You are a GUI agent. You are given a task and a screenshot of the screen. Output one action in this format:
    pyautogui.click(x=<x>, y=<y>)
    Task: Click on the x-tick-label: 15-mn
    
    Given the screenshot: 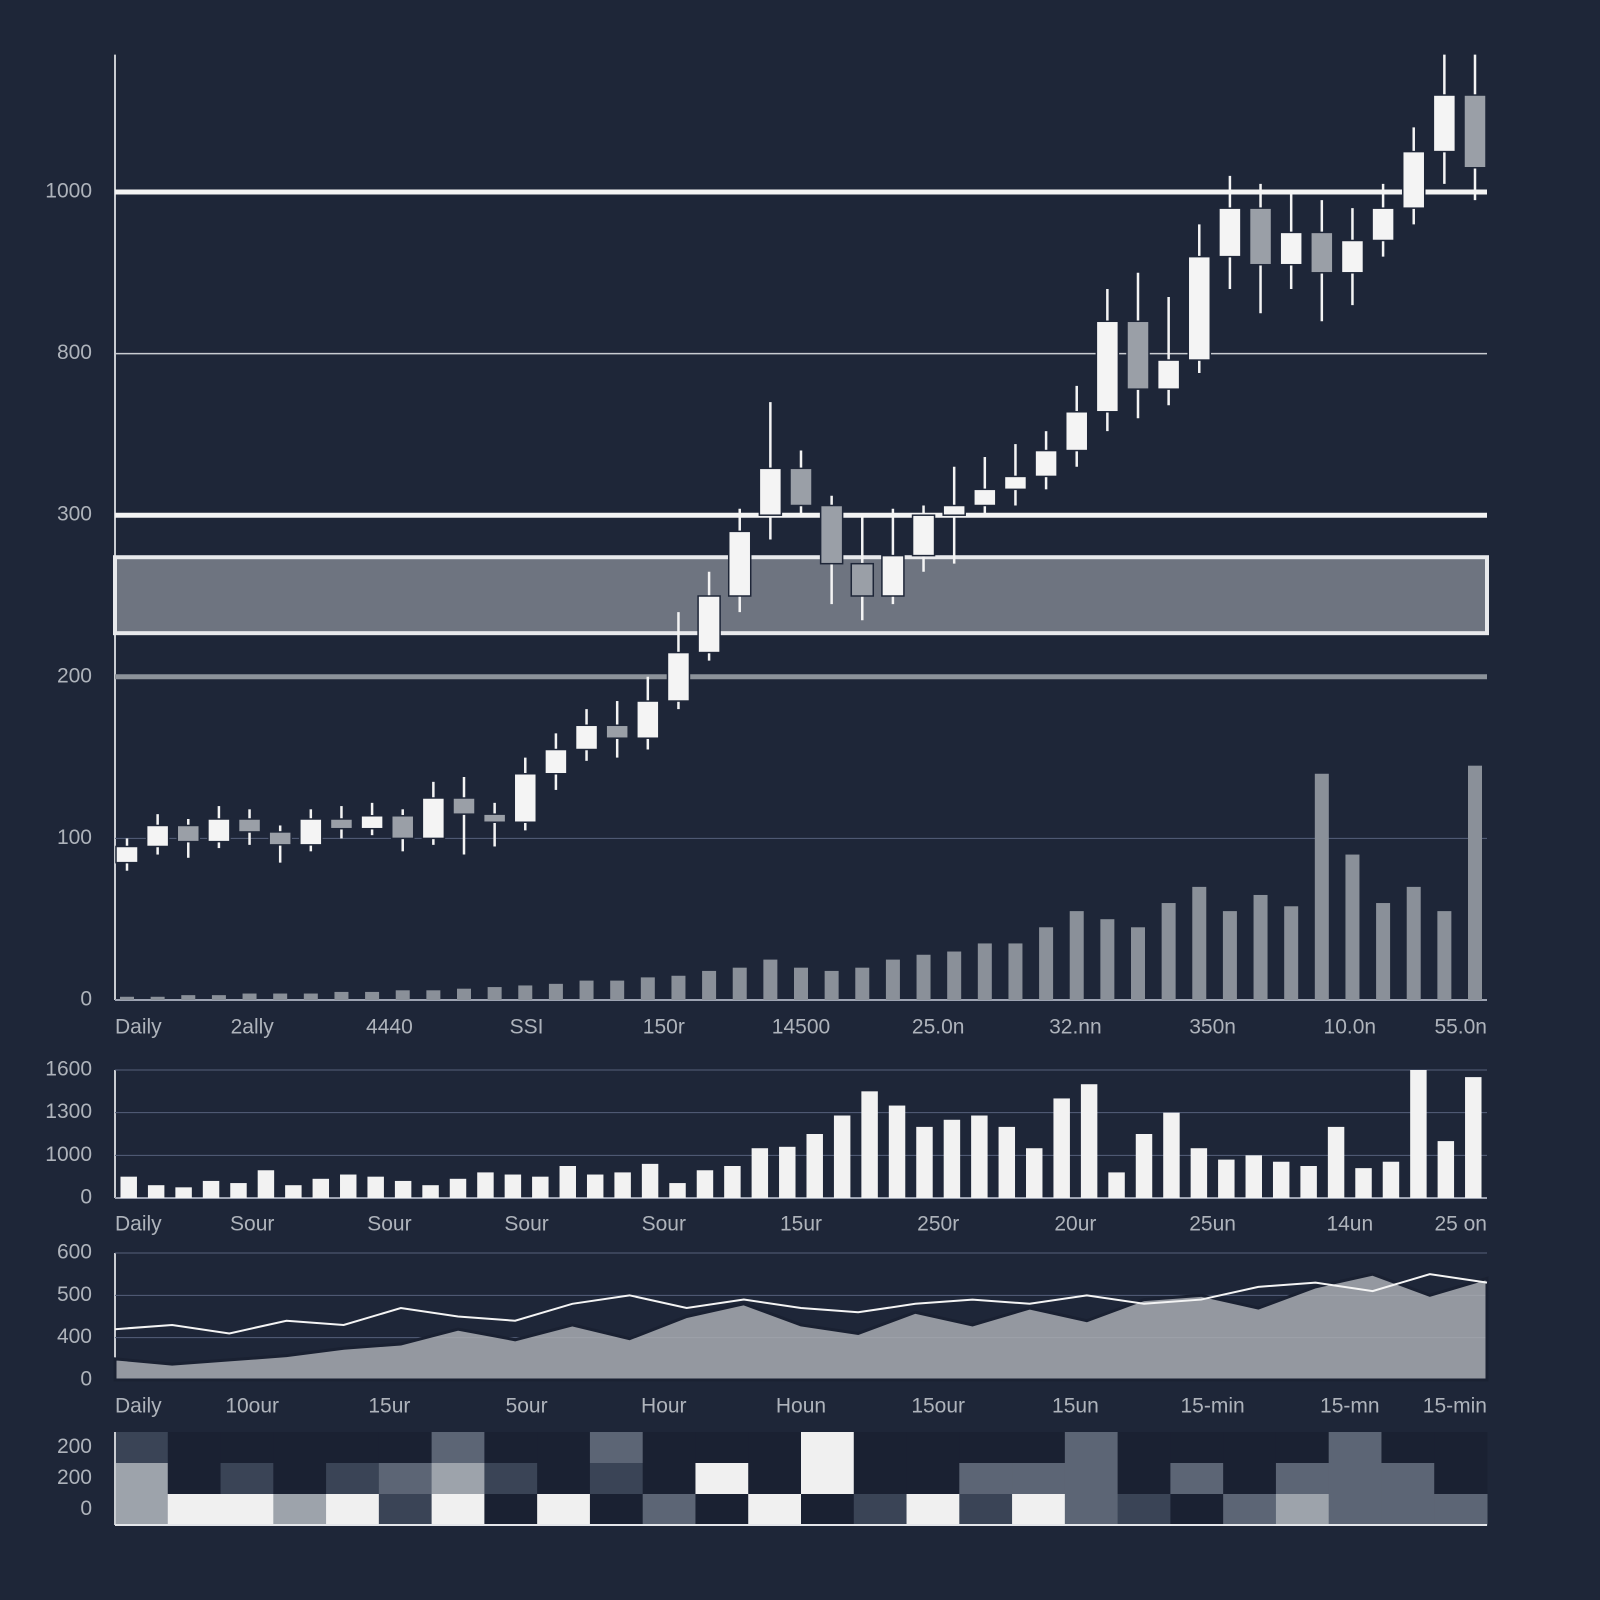 What is the action you would take?
    pyautogui.click(x=1350, y=1406)
    